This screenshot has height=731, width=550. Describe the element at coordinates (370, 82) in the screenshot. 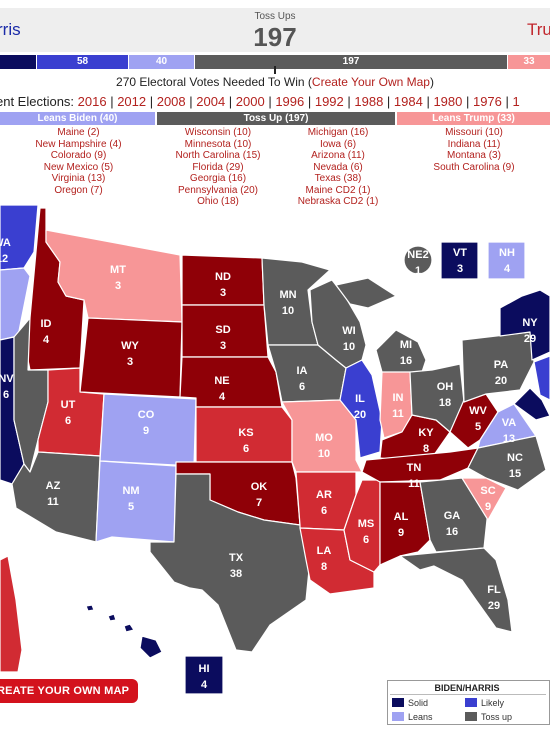

I see `create-map-link: Create Your Own Map` at that location.